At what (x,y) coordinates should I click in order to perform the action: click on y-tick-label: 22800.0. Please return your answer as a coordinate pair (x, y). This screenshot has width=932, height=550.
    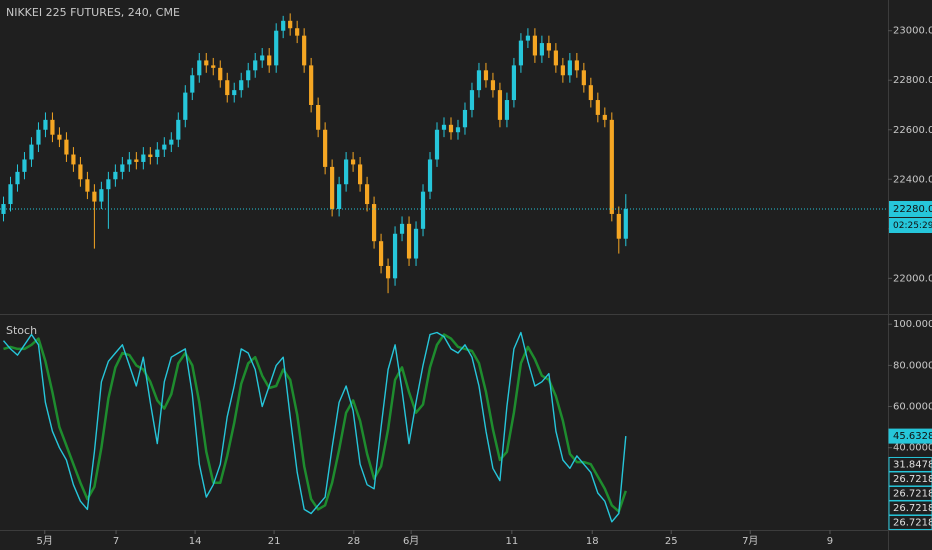
    Looking at the image, I should click on (912, 80).